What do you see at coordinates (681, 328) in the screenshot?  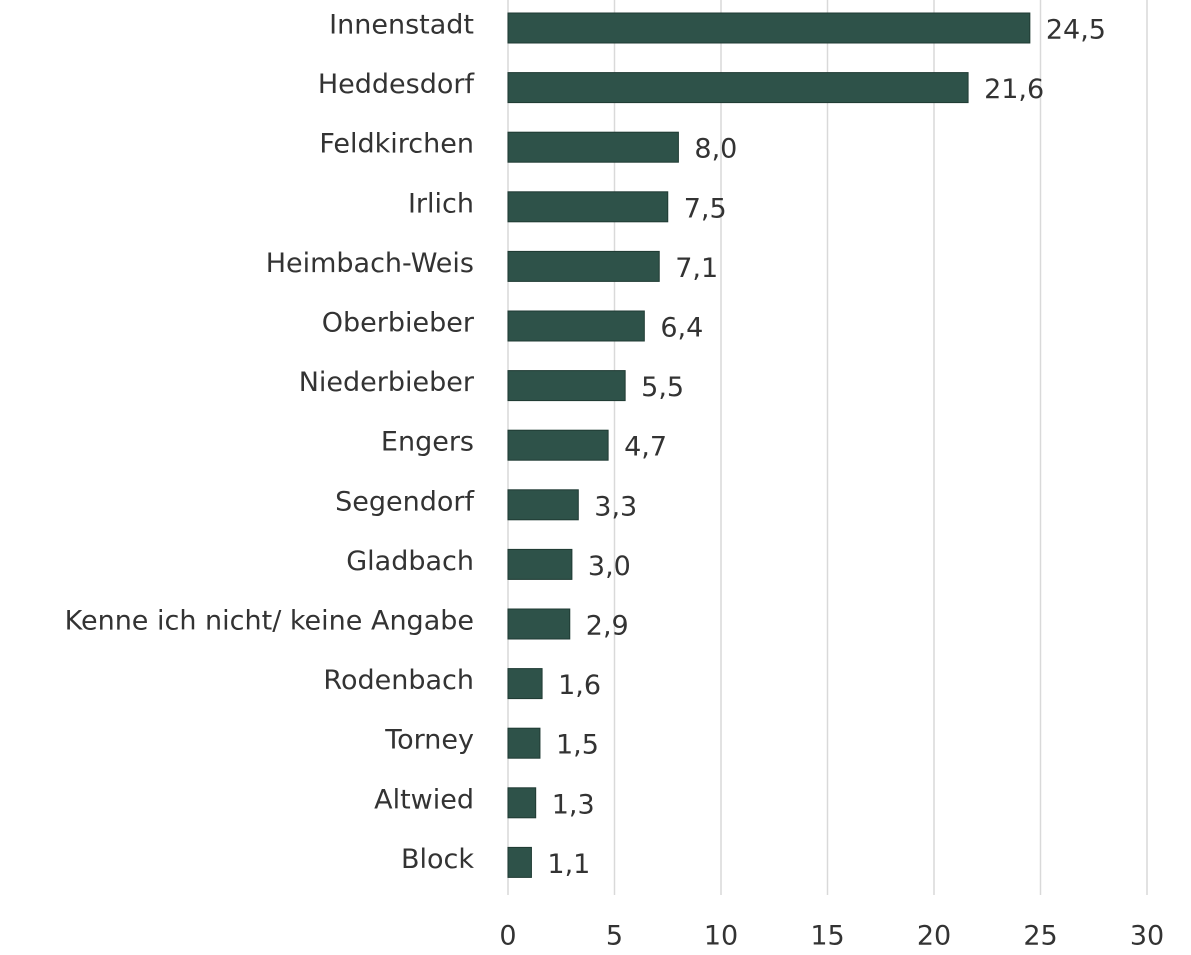 I see `data-label: 6,4` at bounding box center [681, 328].